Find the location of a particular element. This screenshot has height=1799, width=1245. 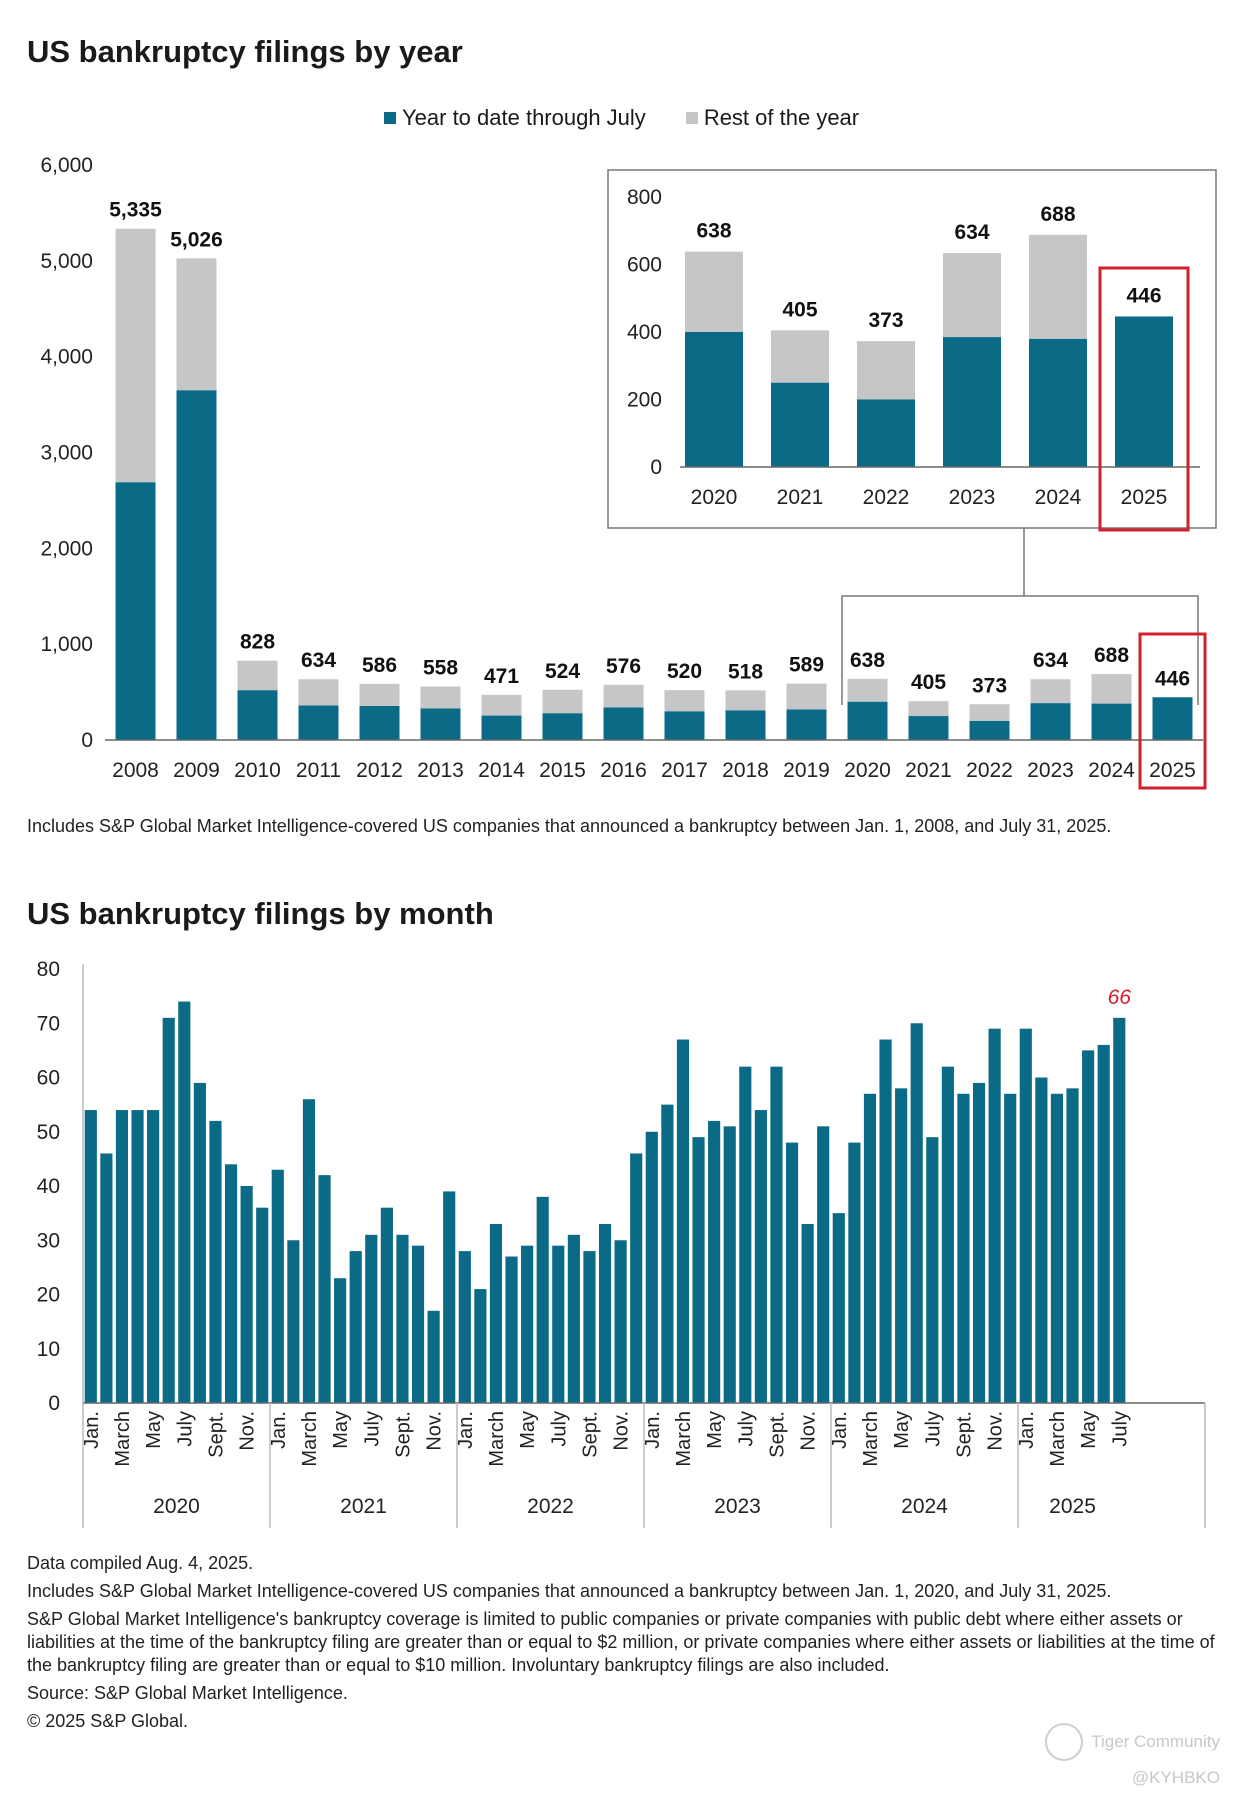

bar-2021-July is located at coordinates (371, 1318).